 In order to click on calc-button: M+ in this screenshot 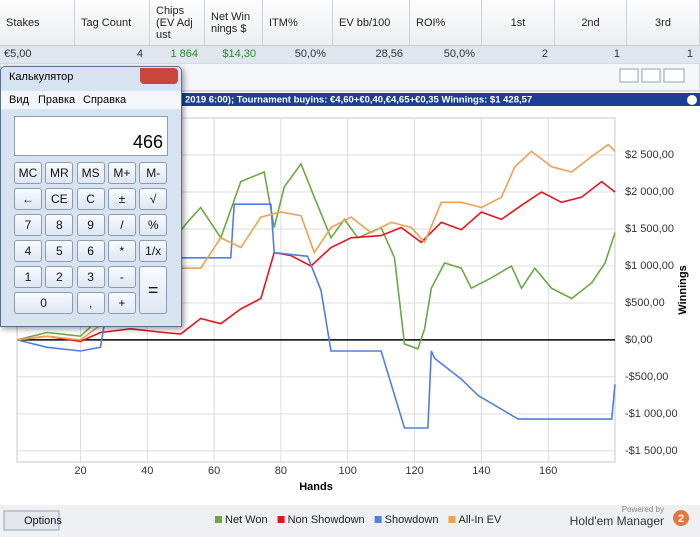, I will do `click(121, 173)`.